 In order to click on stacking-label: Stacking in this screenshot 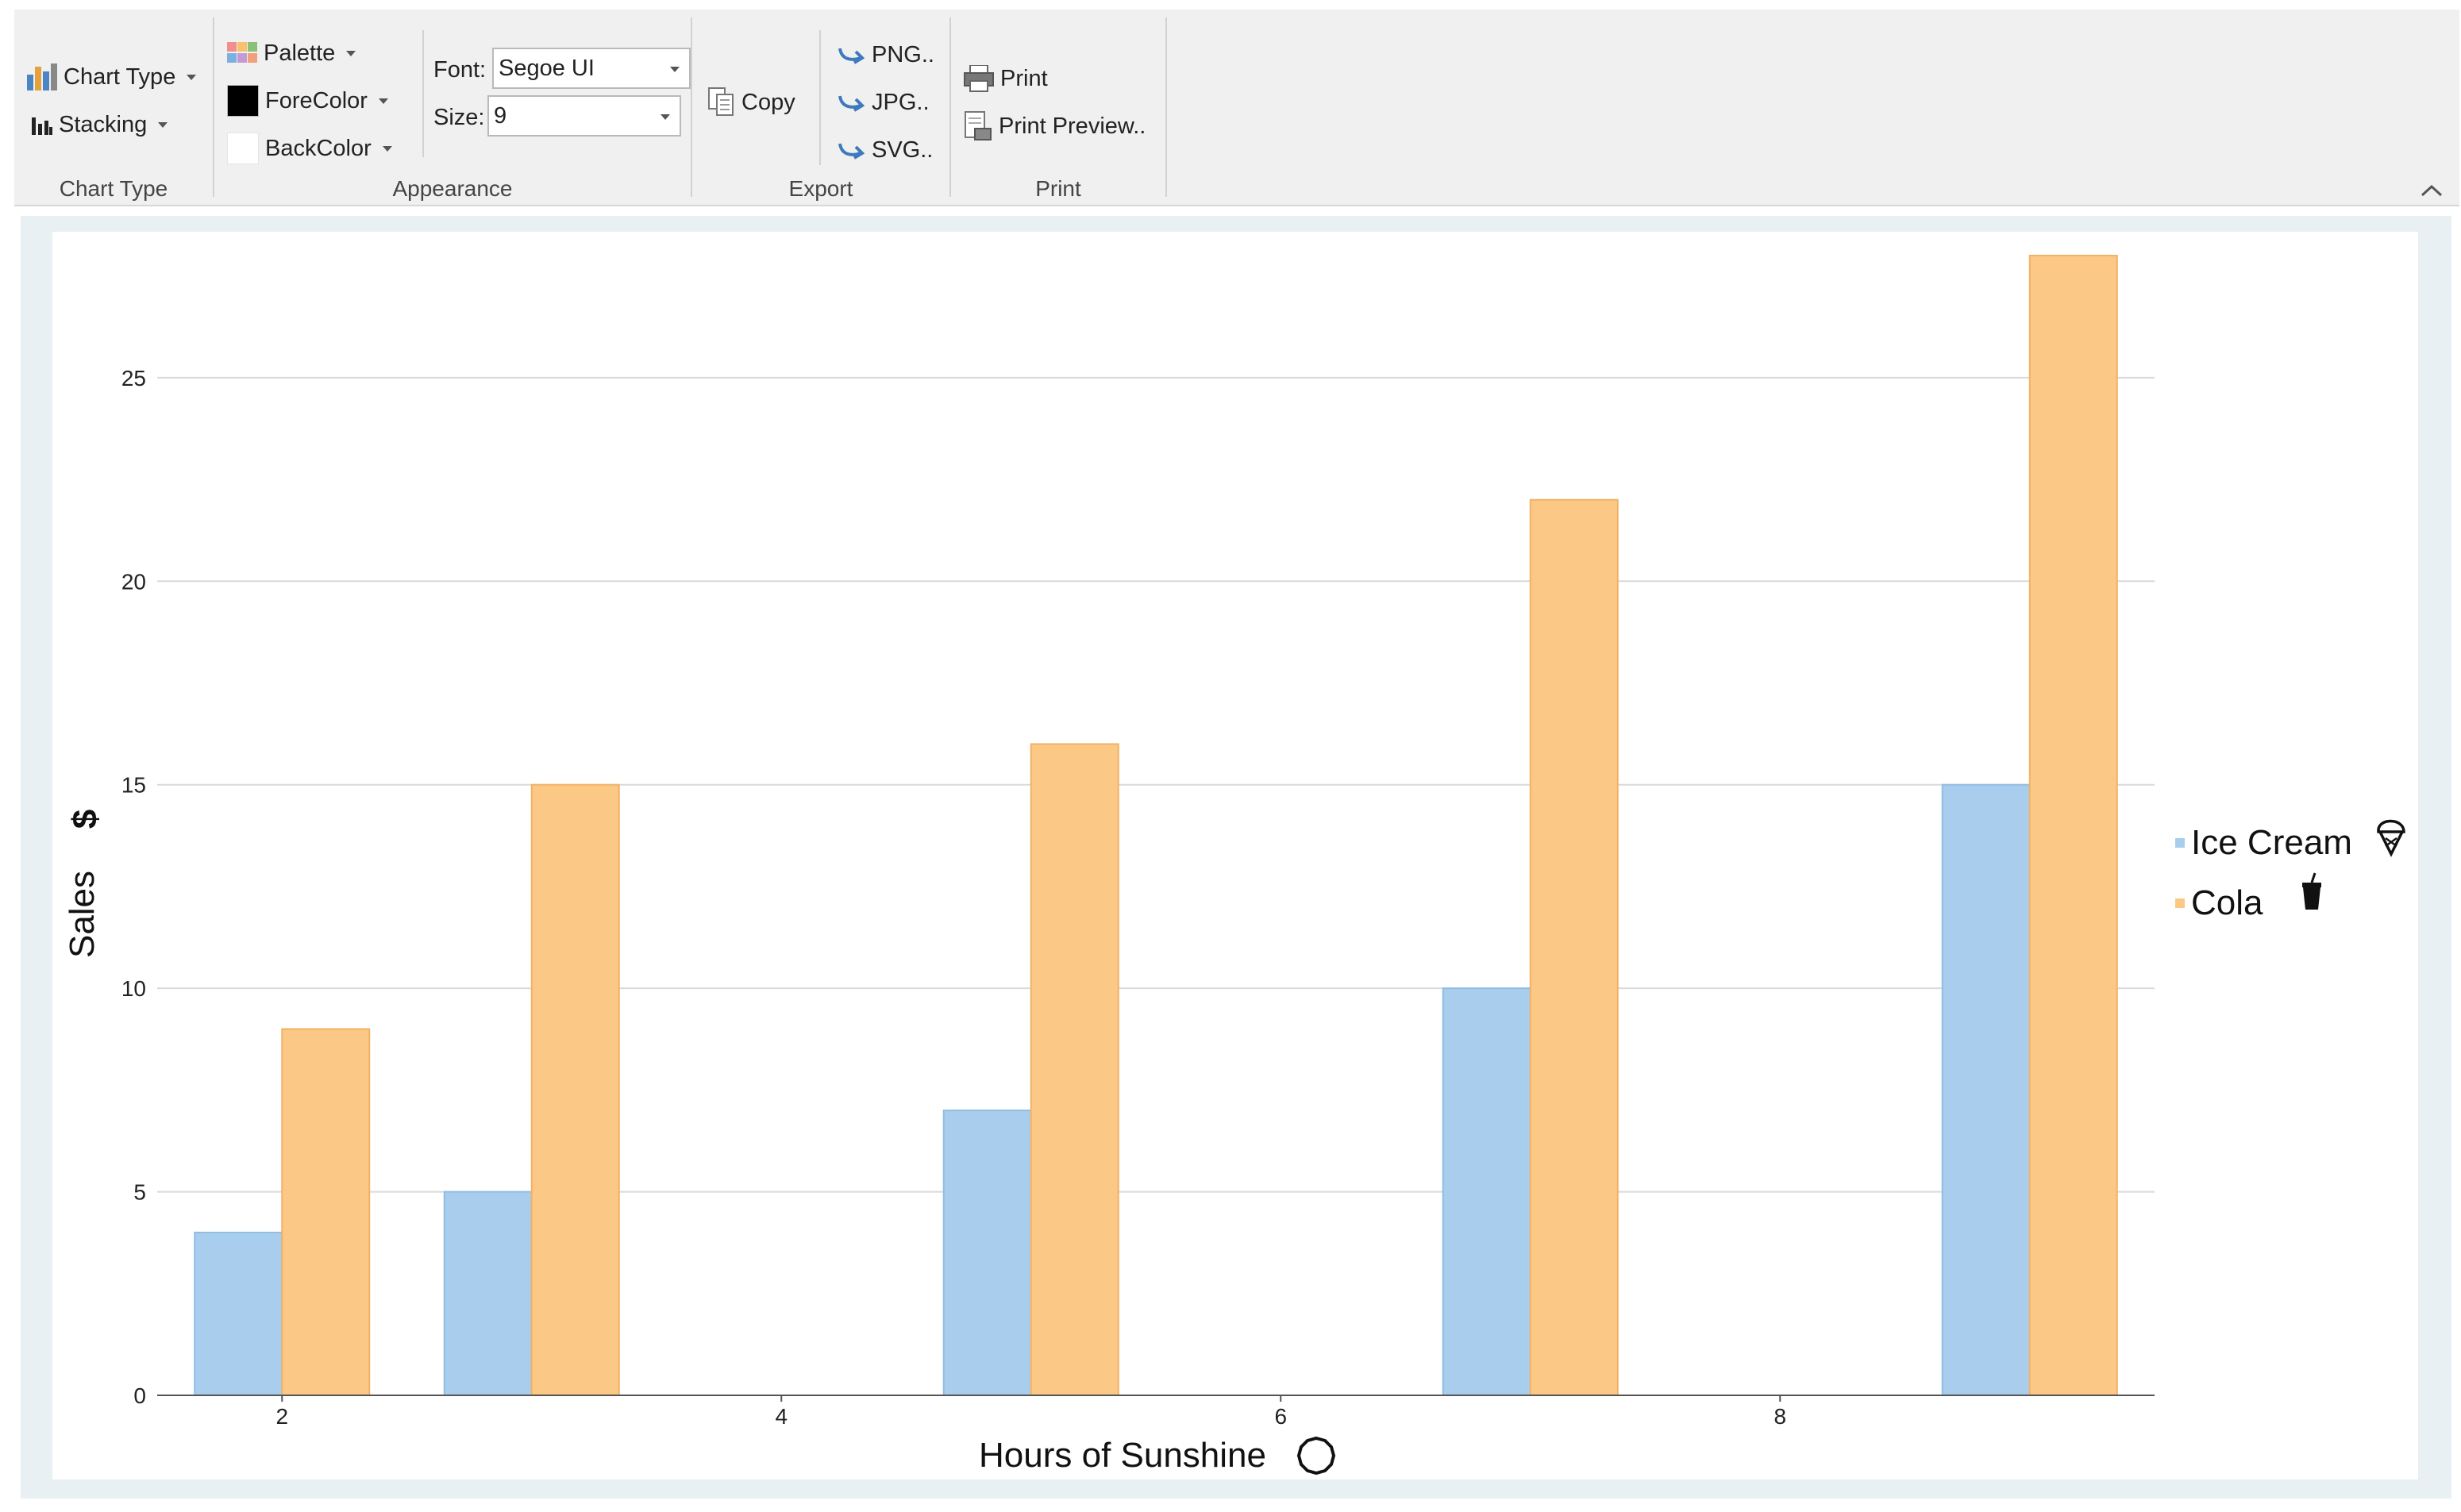, I will do `click(103, 124)`.